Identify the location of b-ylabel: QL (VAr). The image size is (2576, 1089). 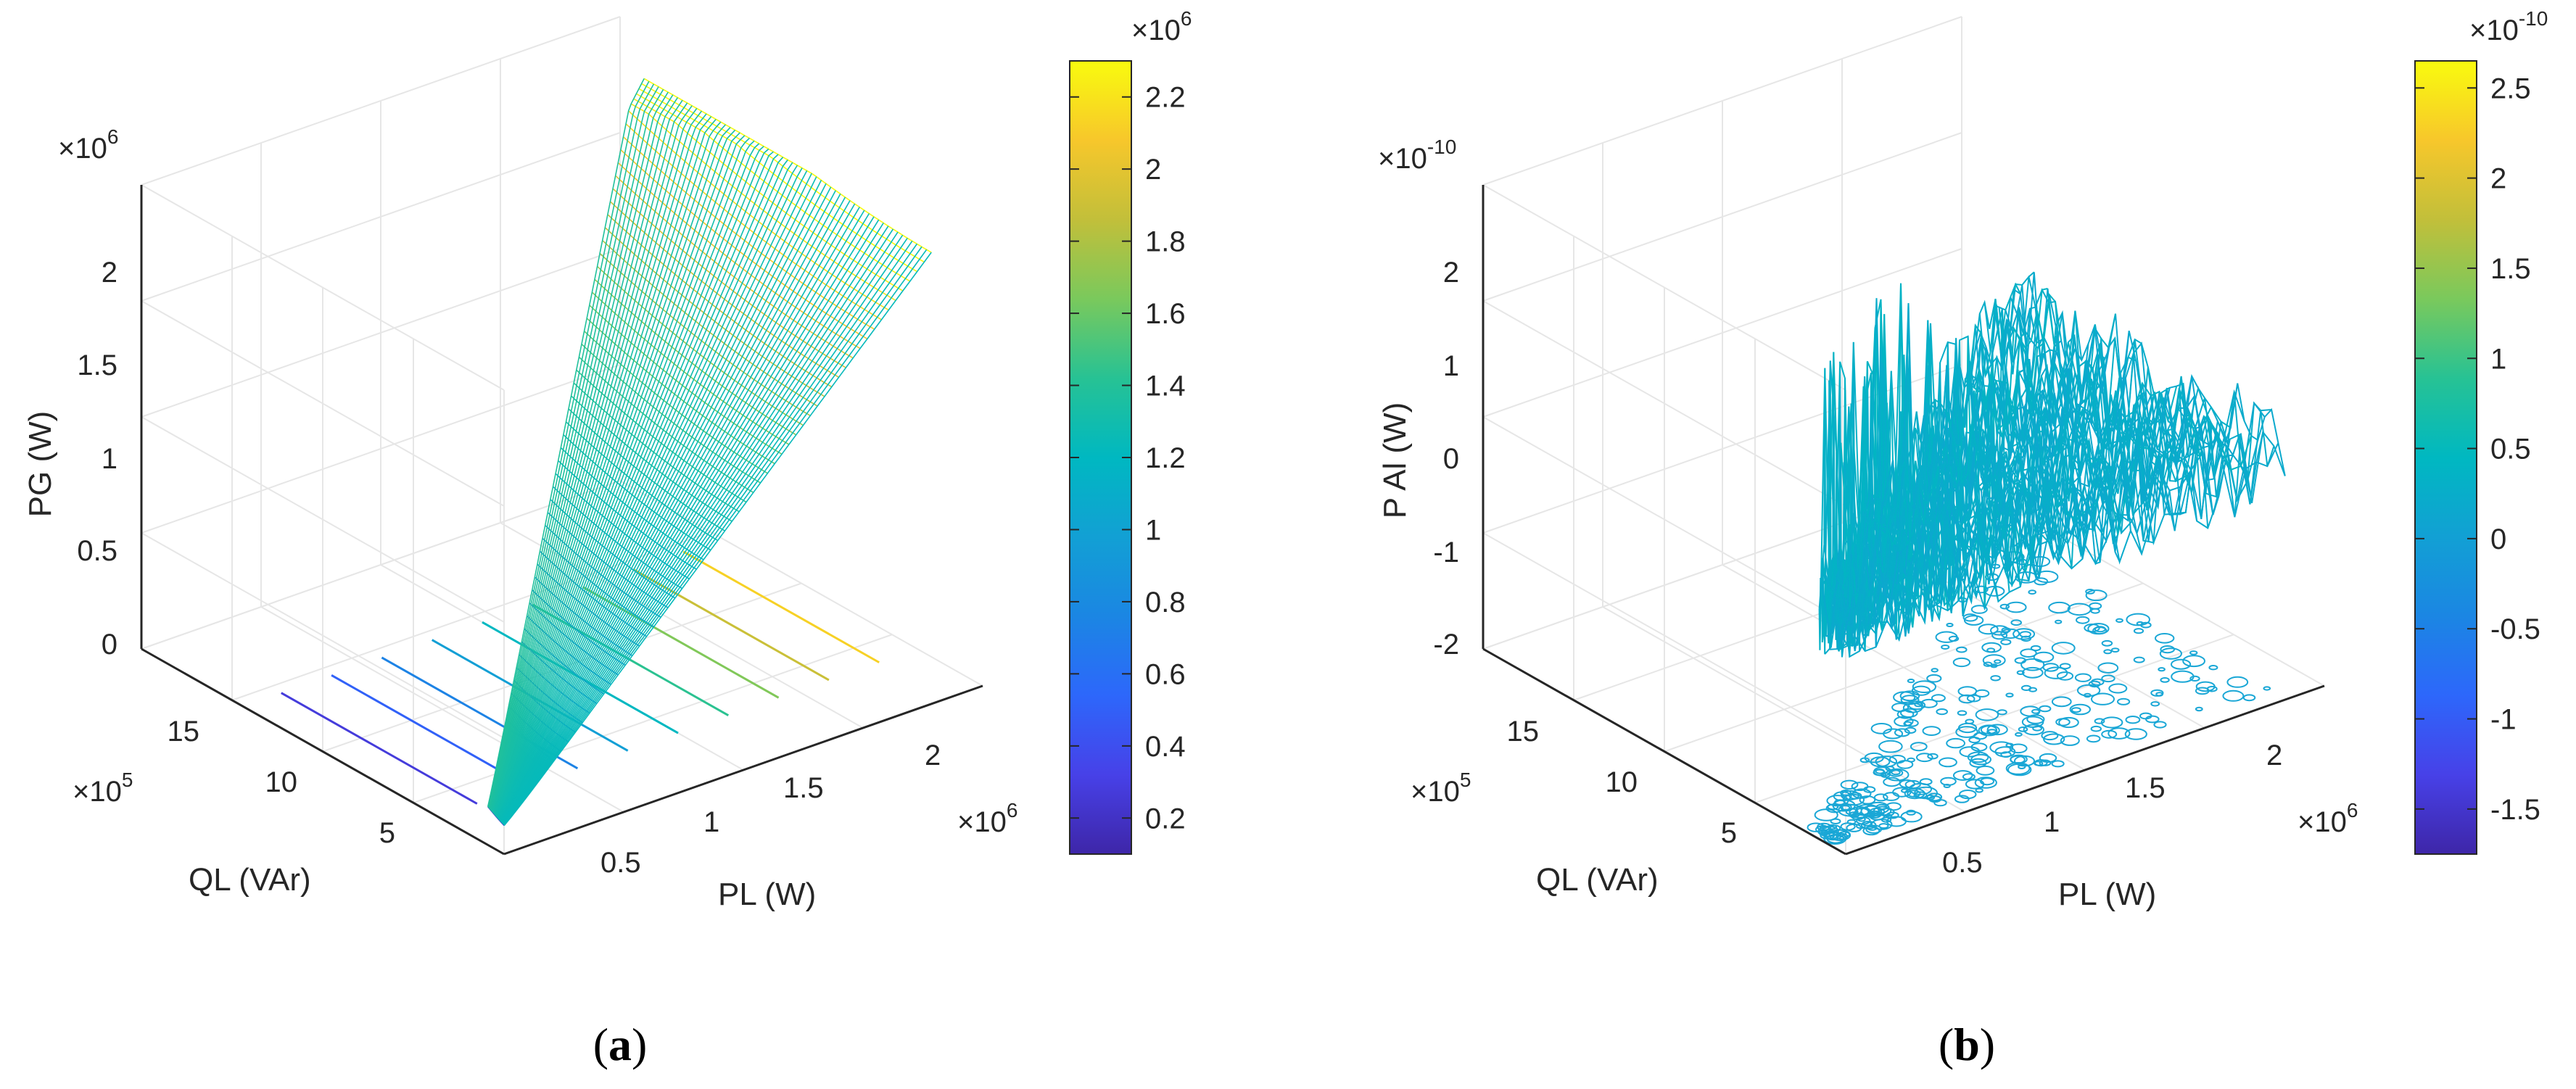
(1597, 880).